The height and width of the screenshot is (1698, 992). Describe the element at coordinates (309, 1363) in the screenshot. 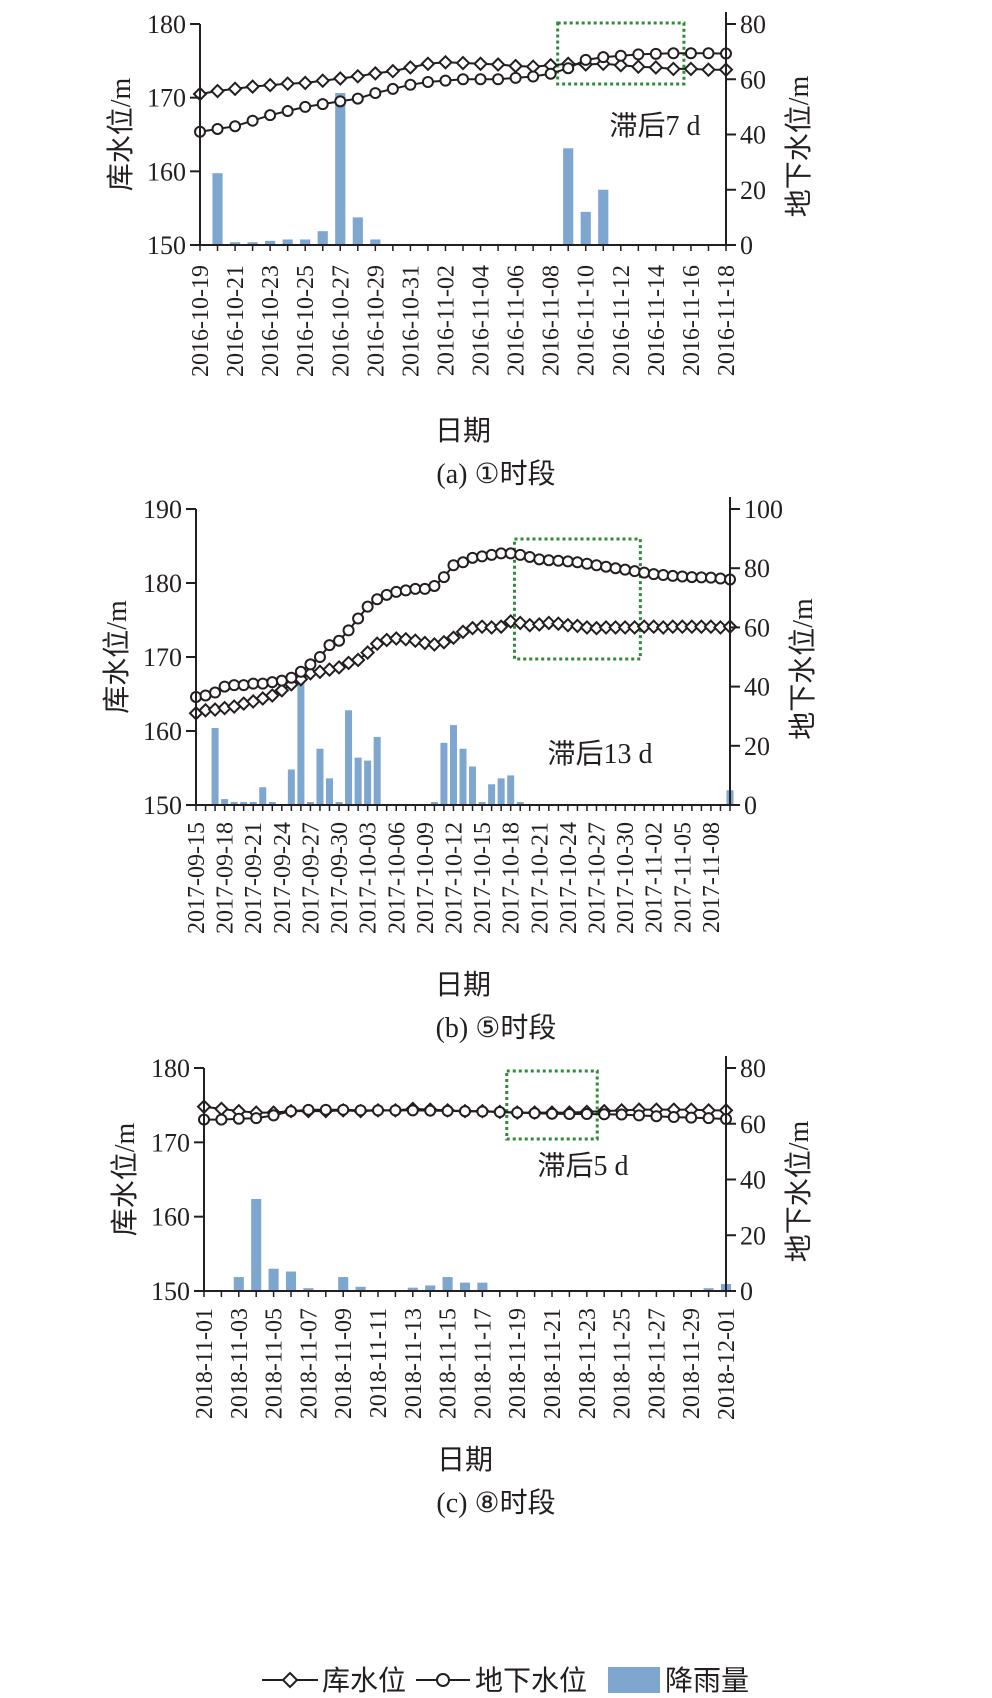

I see `x-tick-label: 2018-11-07` at that location.